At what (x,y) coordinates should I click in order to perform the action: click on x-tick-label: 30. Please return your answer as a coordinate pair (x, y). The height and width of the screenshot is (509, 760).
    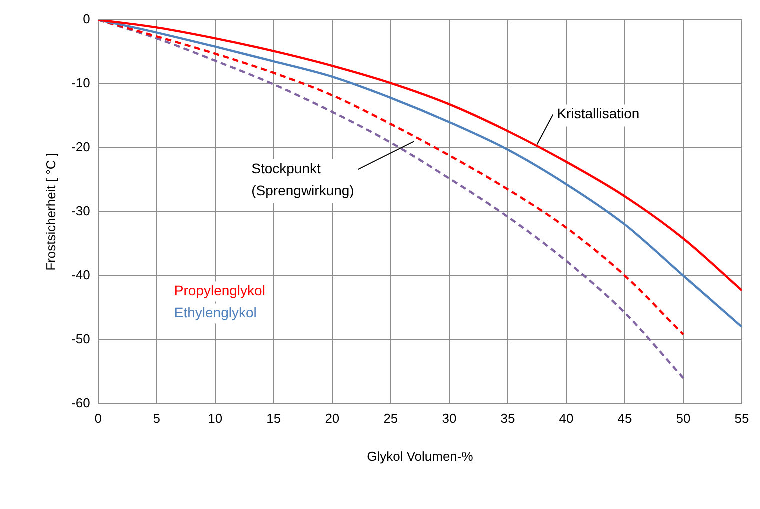
    Looking at the image, I should click on (449, 418).